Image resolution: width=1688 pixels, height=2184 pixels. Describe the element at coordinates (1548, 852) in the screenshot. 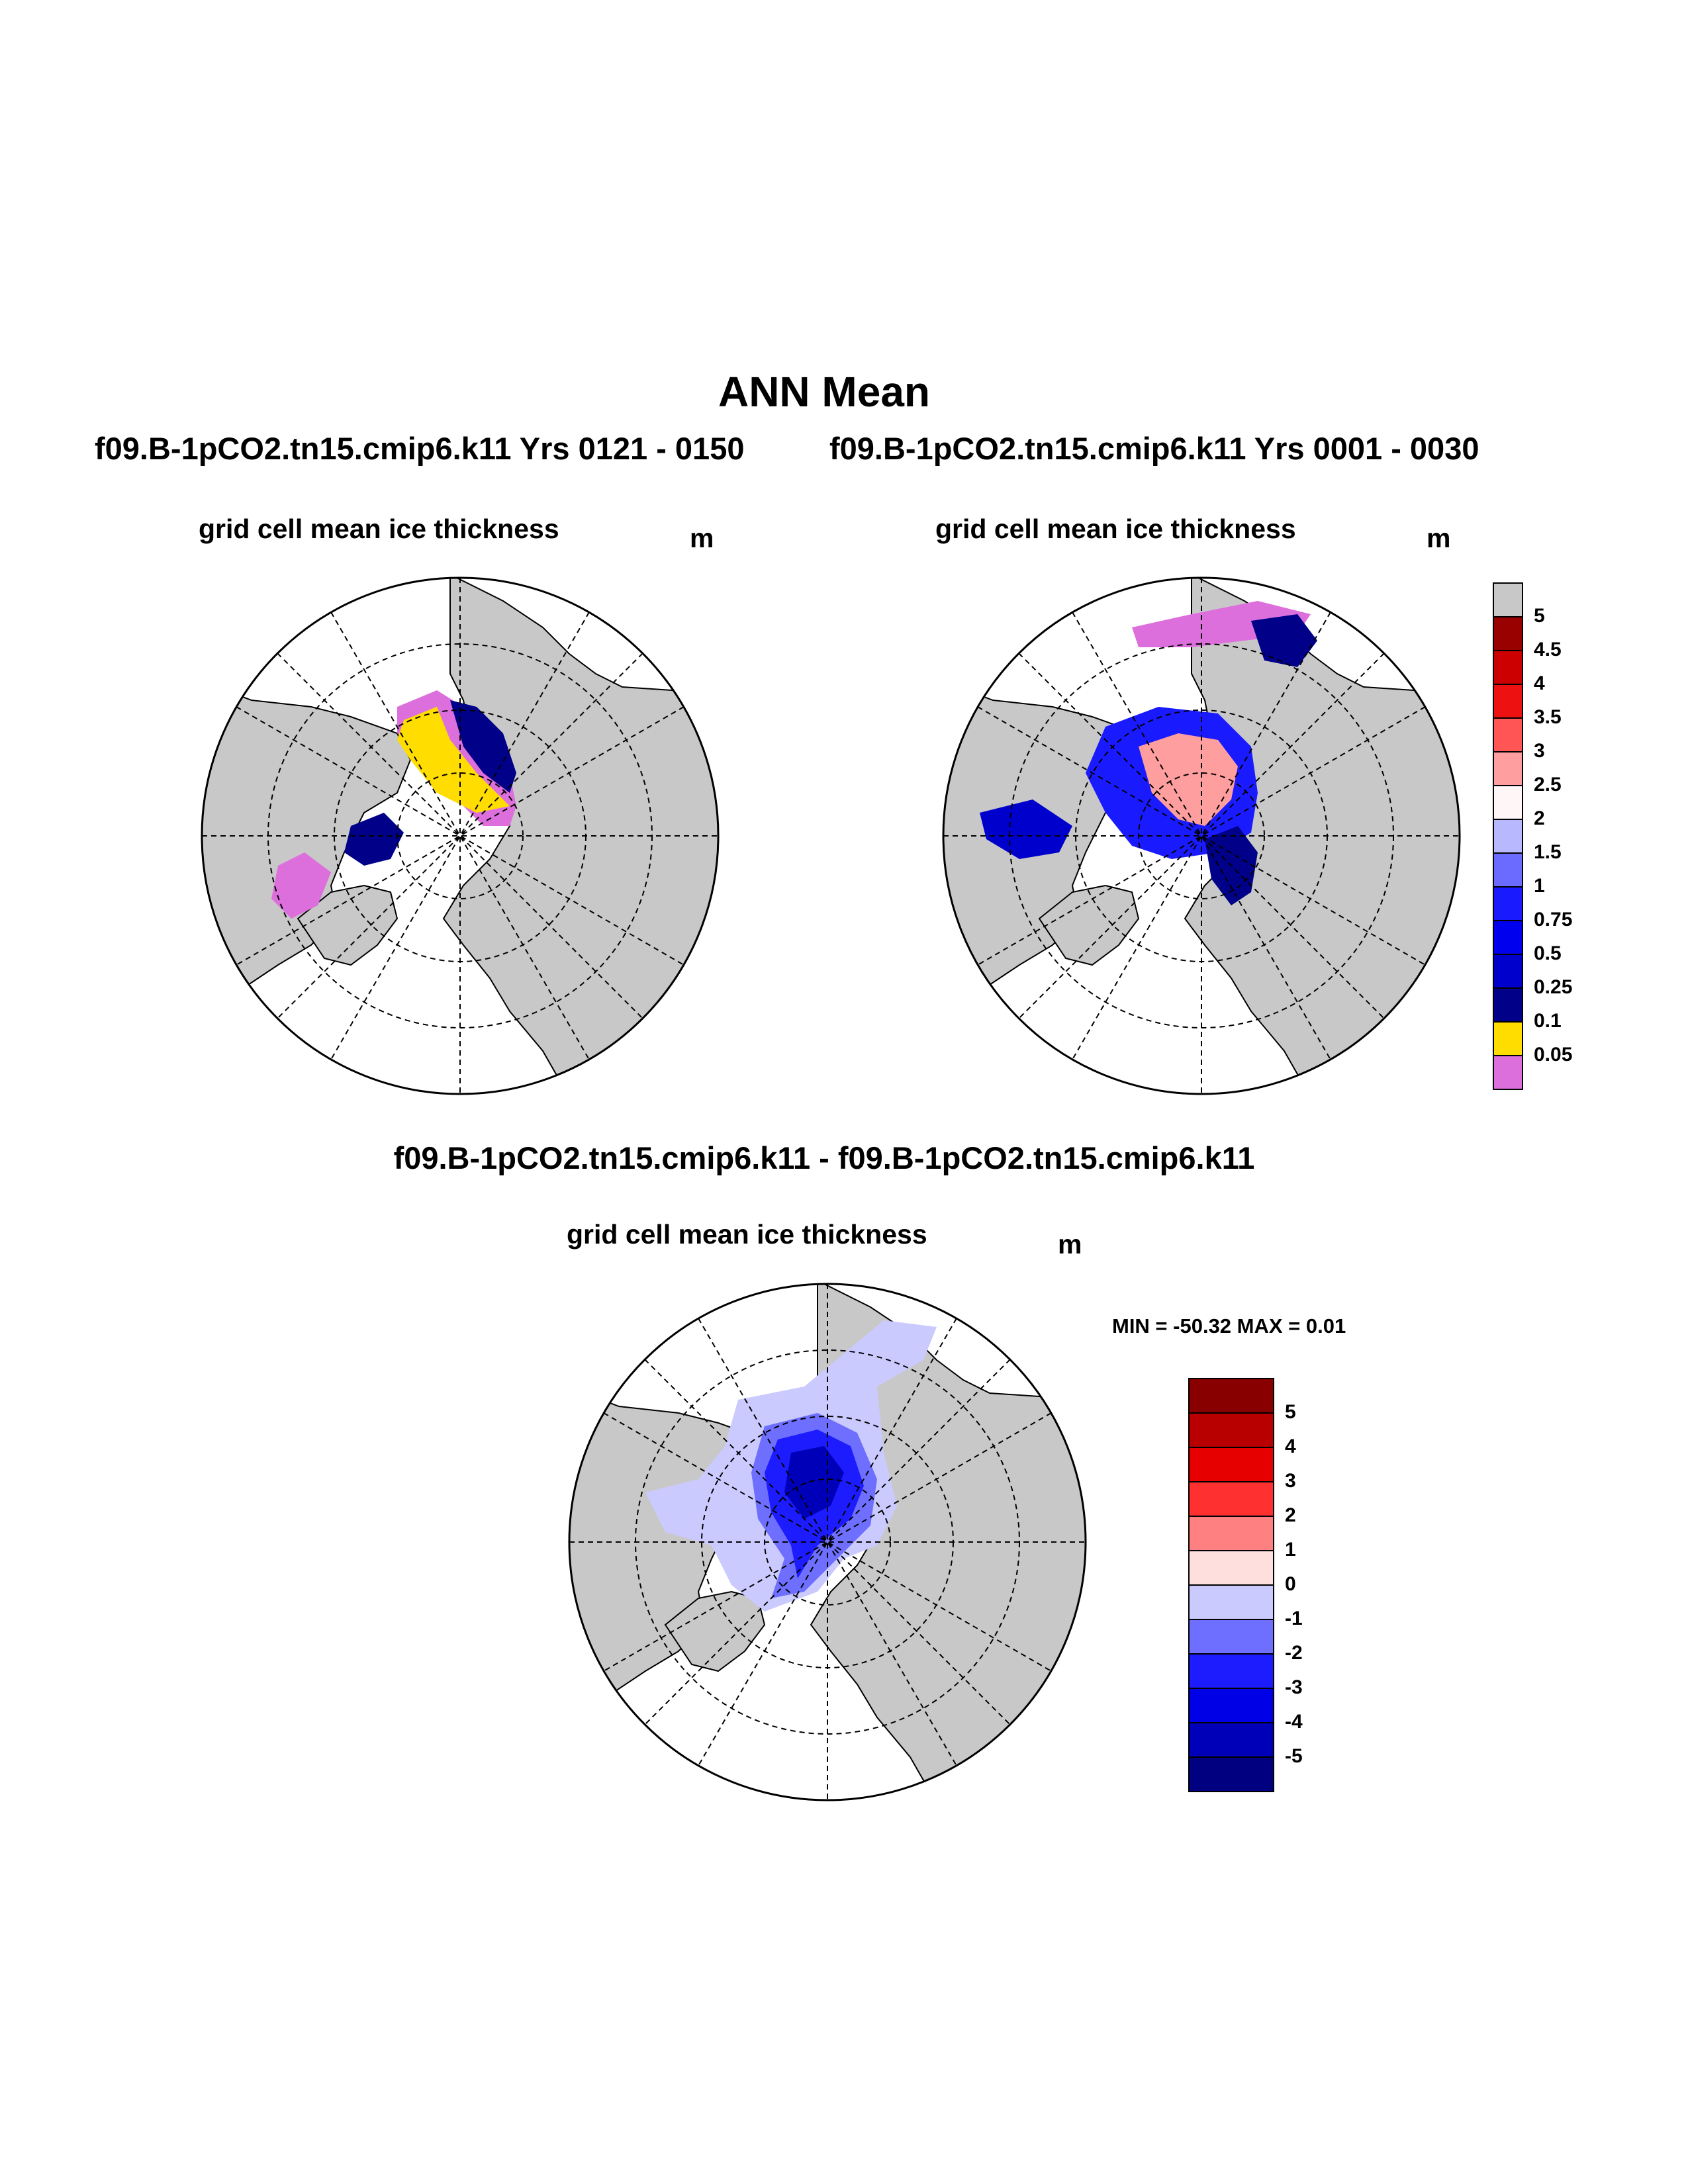

I see `colorbar-tick-label: 1.5` at that location.